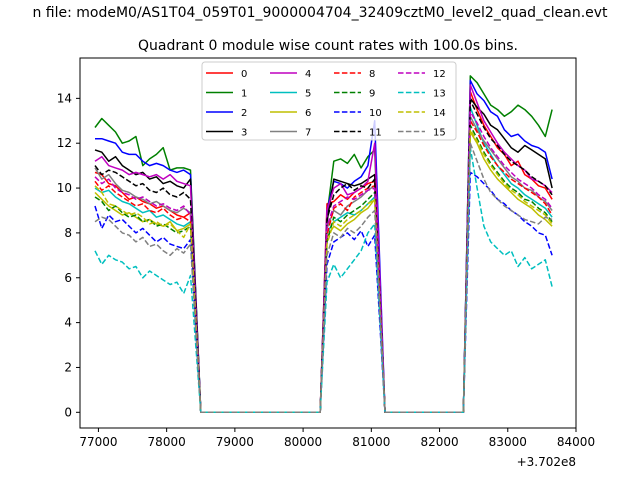 The image size is (640, 480). I want to click on y-tick-label: 10, so click(64, 188).